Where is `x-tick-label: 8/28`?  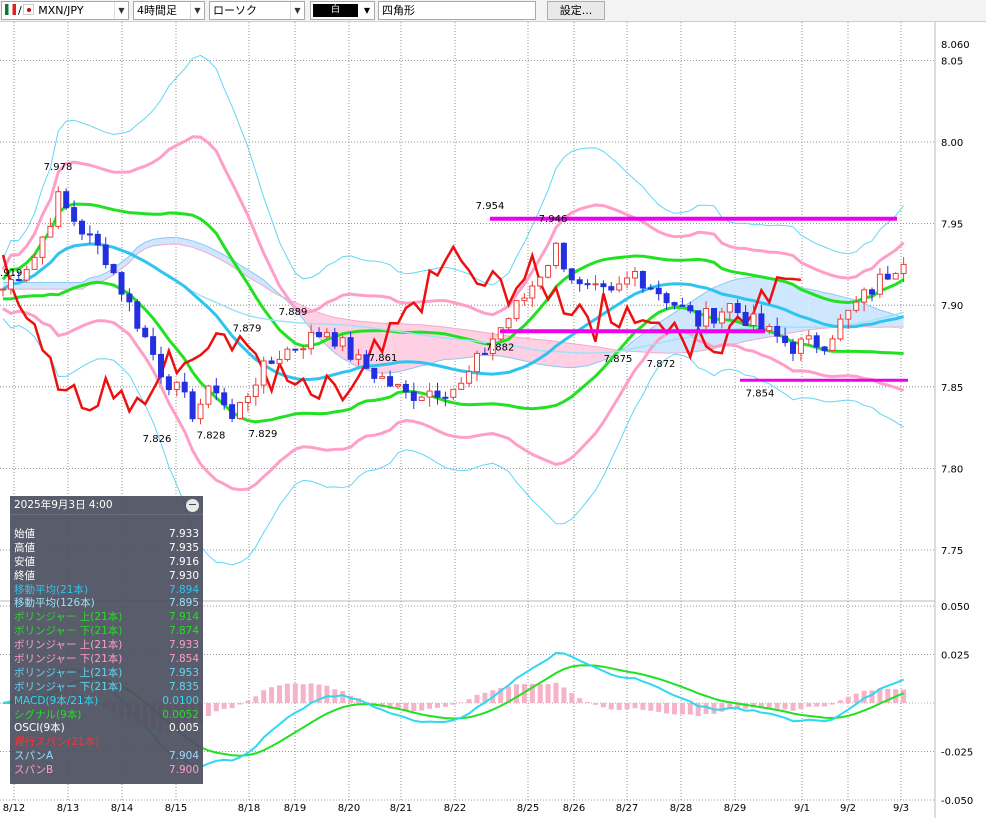
x-tick-label: 8/28 is located at coordinates (681, 808).